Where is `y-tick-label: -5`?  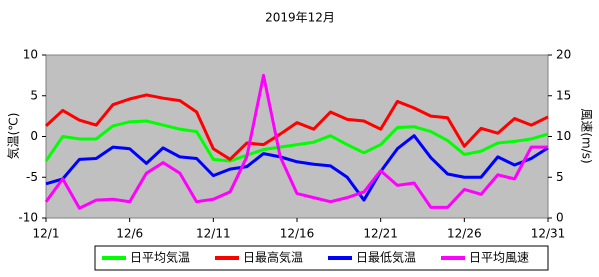
y-tick-label: -5 is located at coordinates (32, 177).